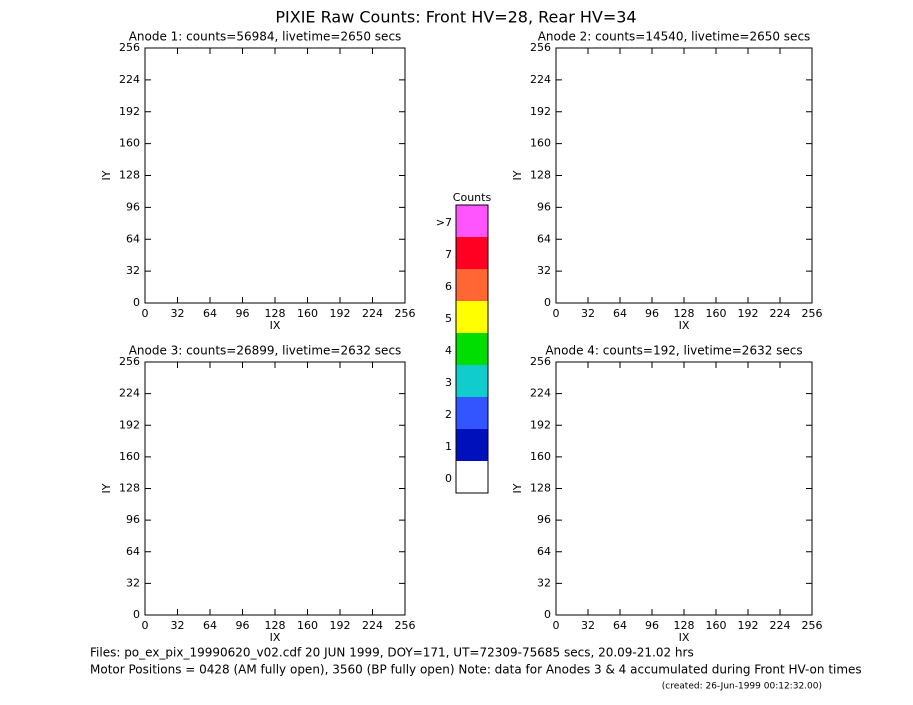  Describe the element at coordinates (448, 254) in the screenshot. I see `colorbar-label: 7` at that location.